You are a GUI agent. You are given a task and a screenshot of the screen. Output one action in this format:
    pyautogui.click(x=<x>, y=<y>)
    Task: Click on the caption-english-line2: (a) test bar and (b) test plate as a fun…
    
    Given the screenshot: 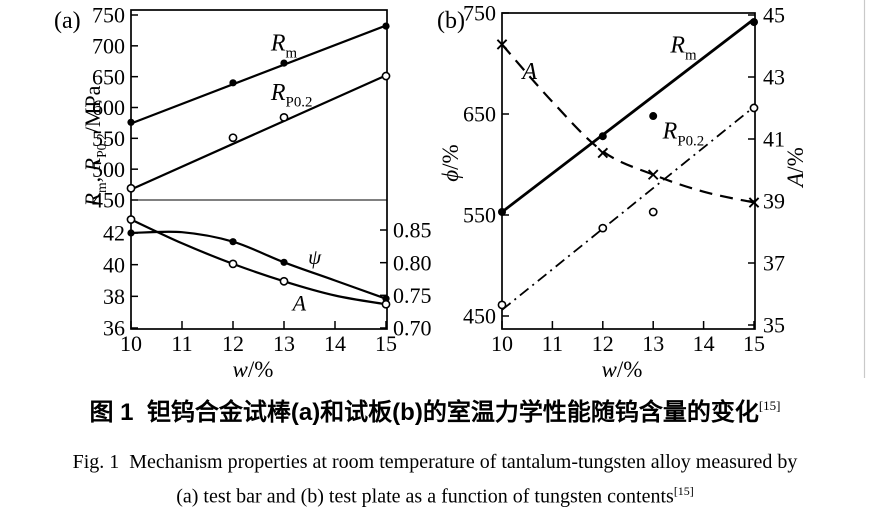 What is the action you would take?
    pyautogui.click(x=435, y=494)
    